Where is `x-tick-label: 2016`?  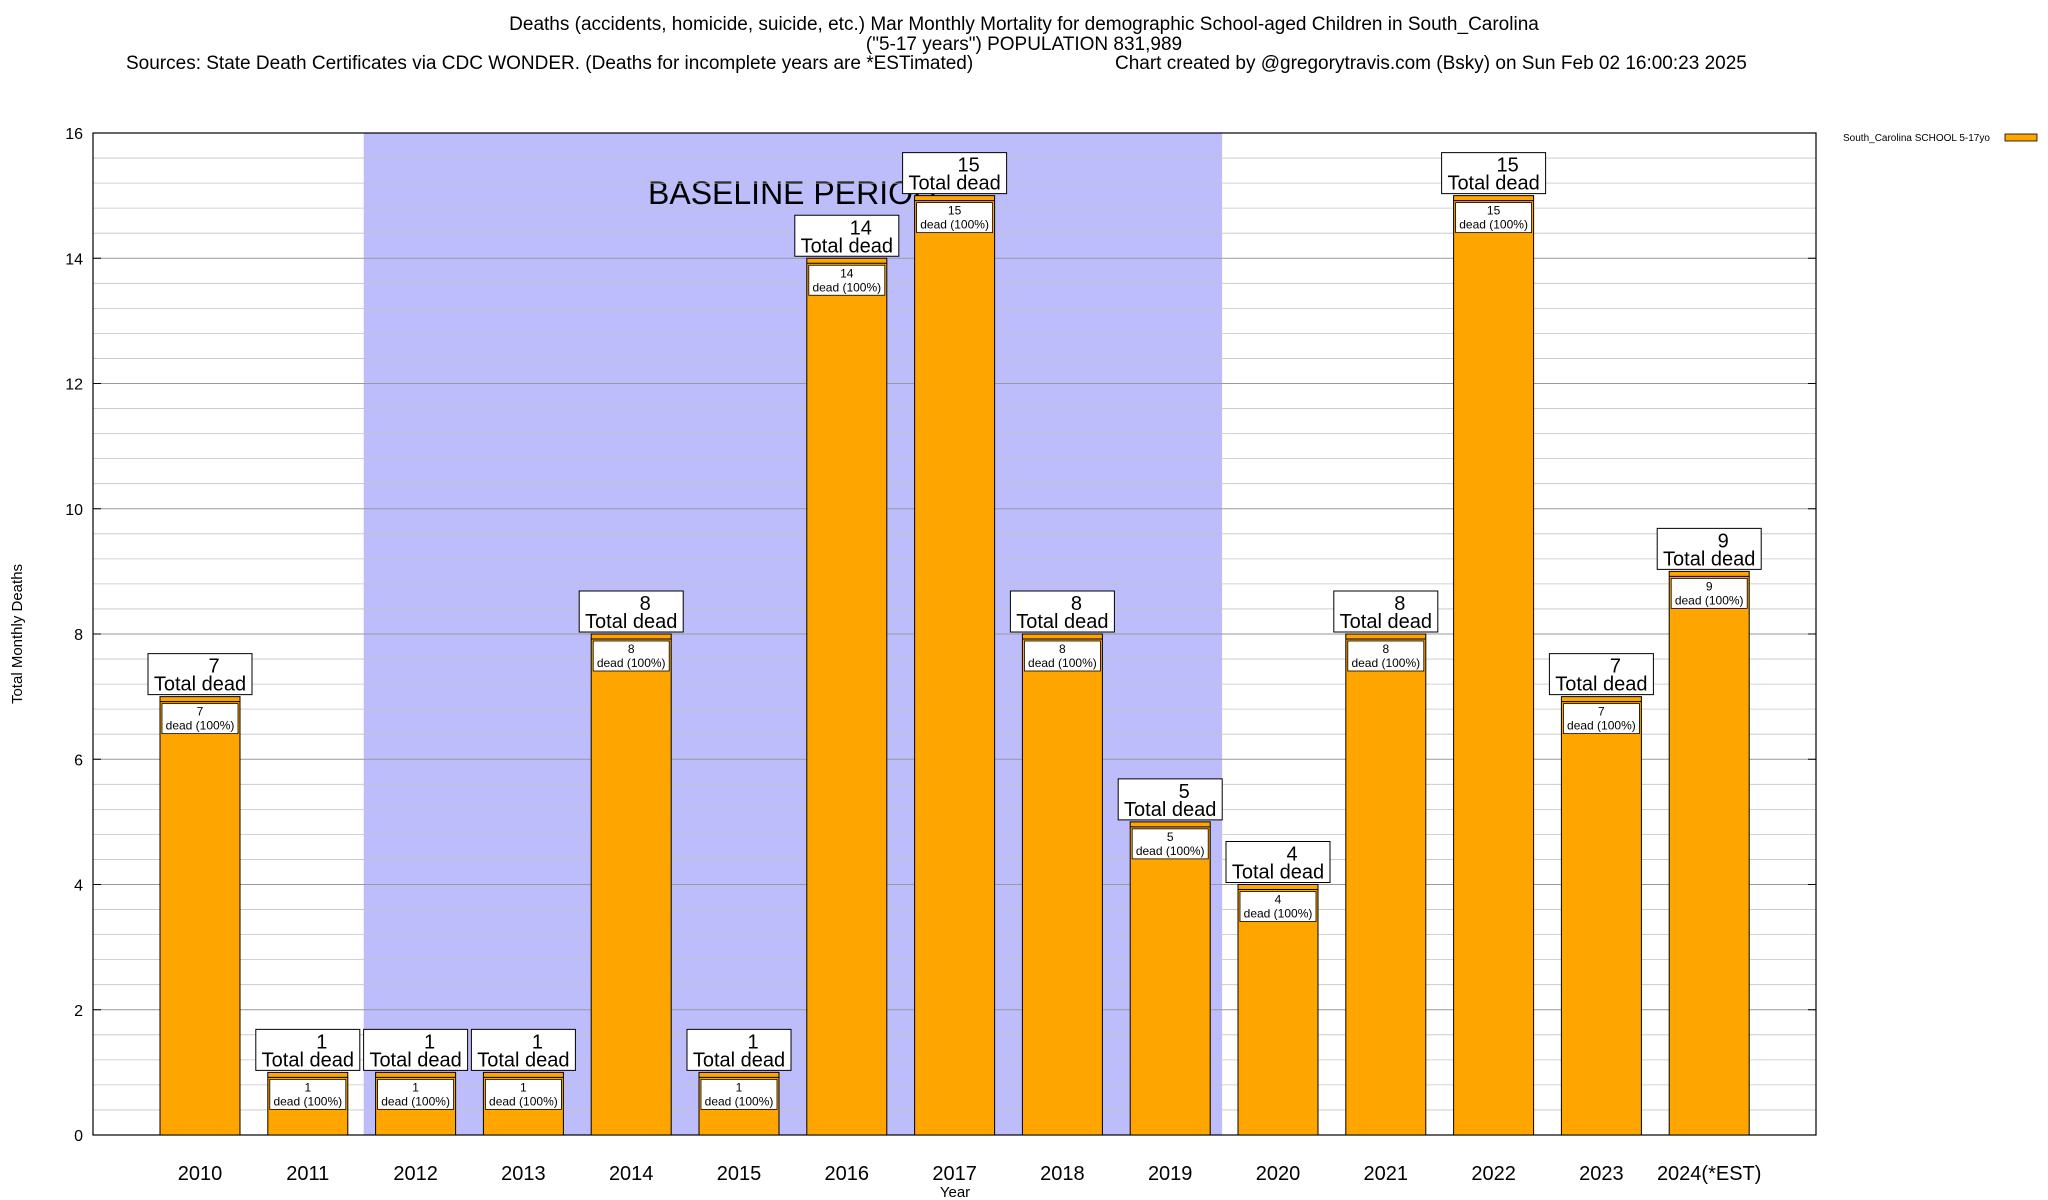 x-tick-label: 2016 is located at coordinates (847, 1174).